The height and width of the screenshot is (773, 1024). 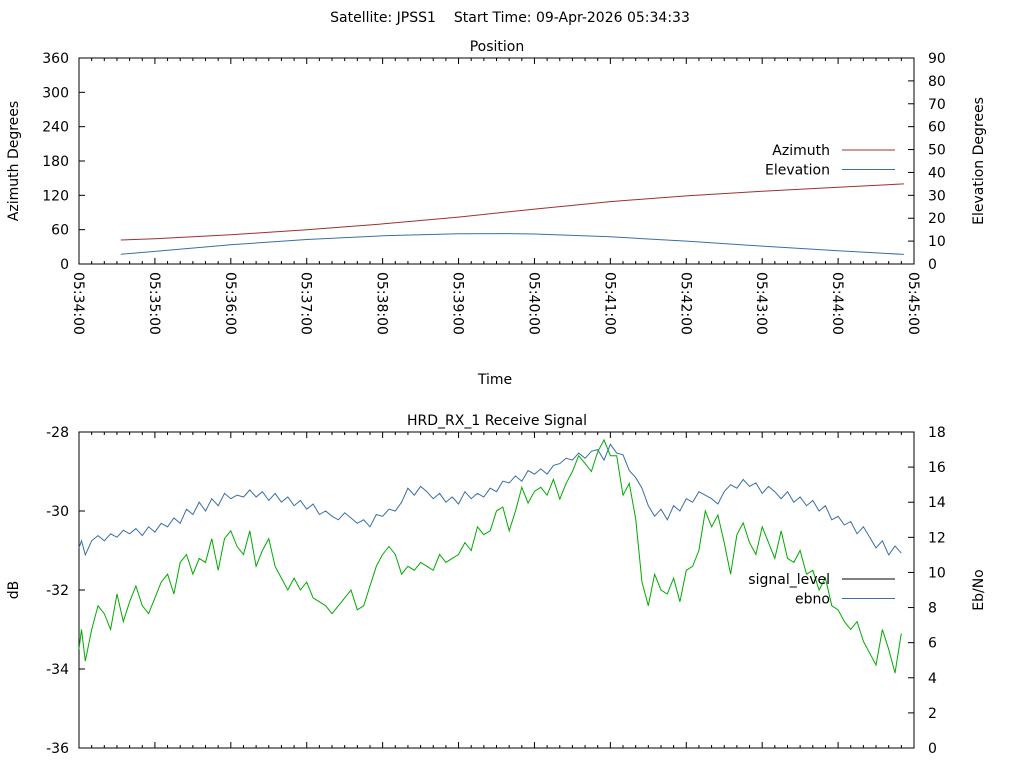 What do you see at coordinates (937, 196) in the screenshot?
I see `position-y2tick-label: 30` at bounding box center [937, 196].